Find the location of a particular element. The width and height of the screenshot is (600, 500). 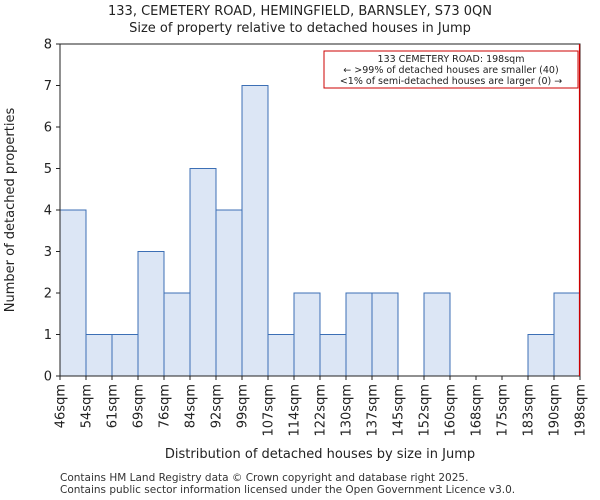

x-tick-label: 168sqm is located at coordinates (477, 410).